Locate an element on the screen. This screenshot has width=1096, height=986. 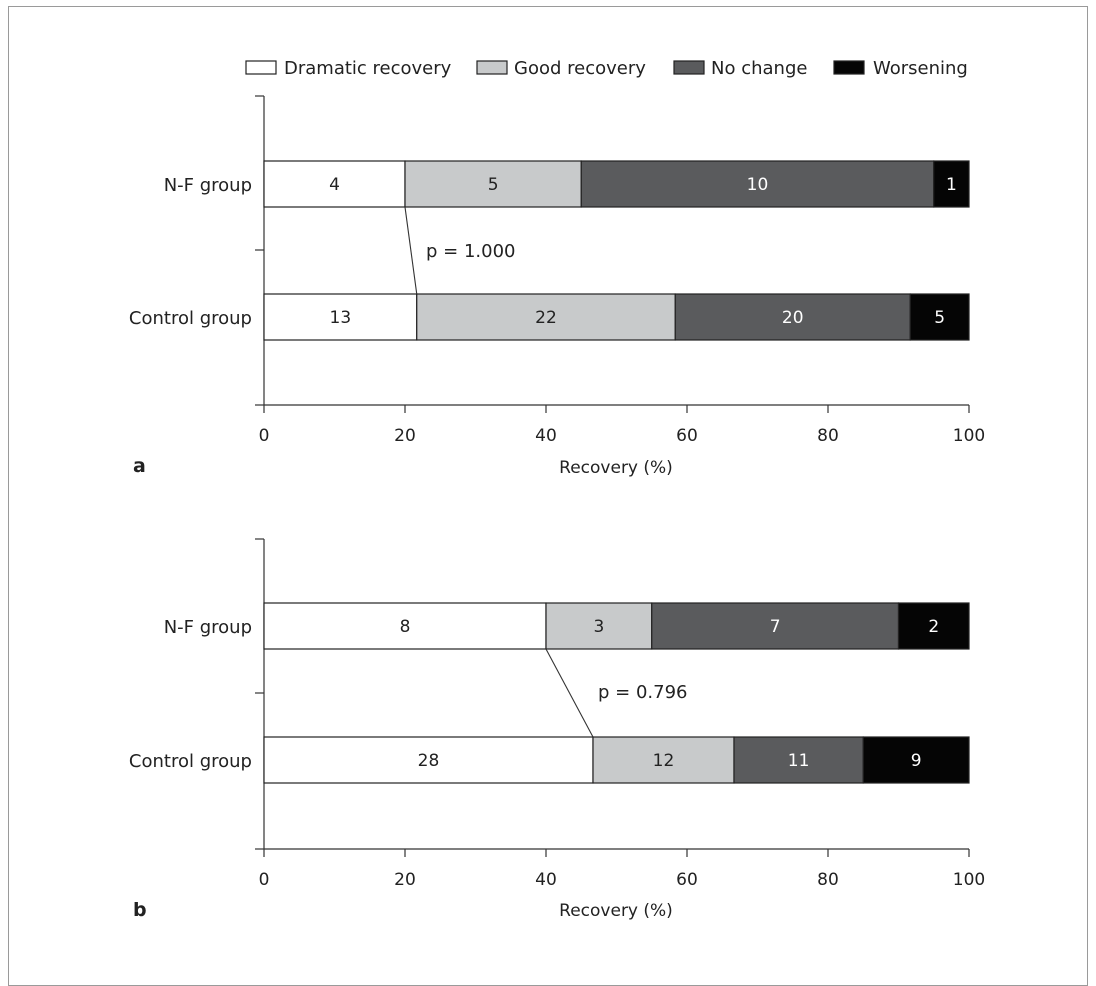
legend-label: Worsening is located at coordinates (920, 68).